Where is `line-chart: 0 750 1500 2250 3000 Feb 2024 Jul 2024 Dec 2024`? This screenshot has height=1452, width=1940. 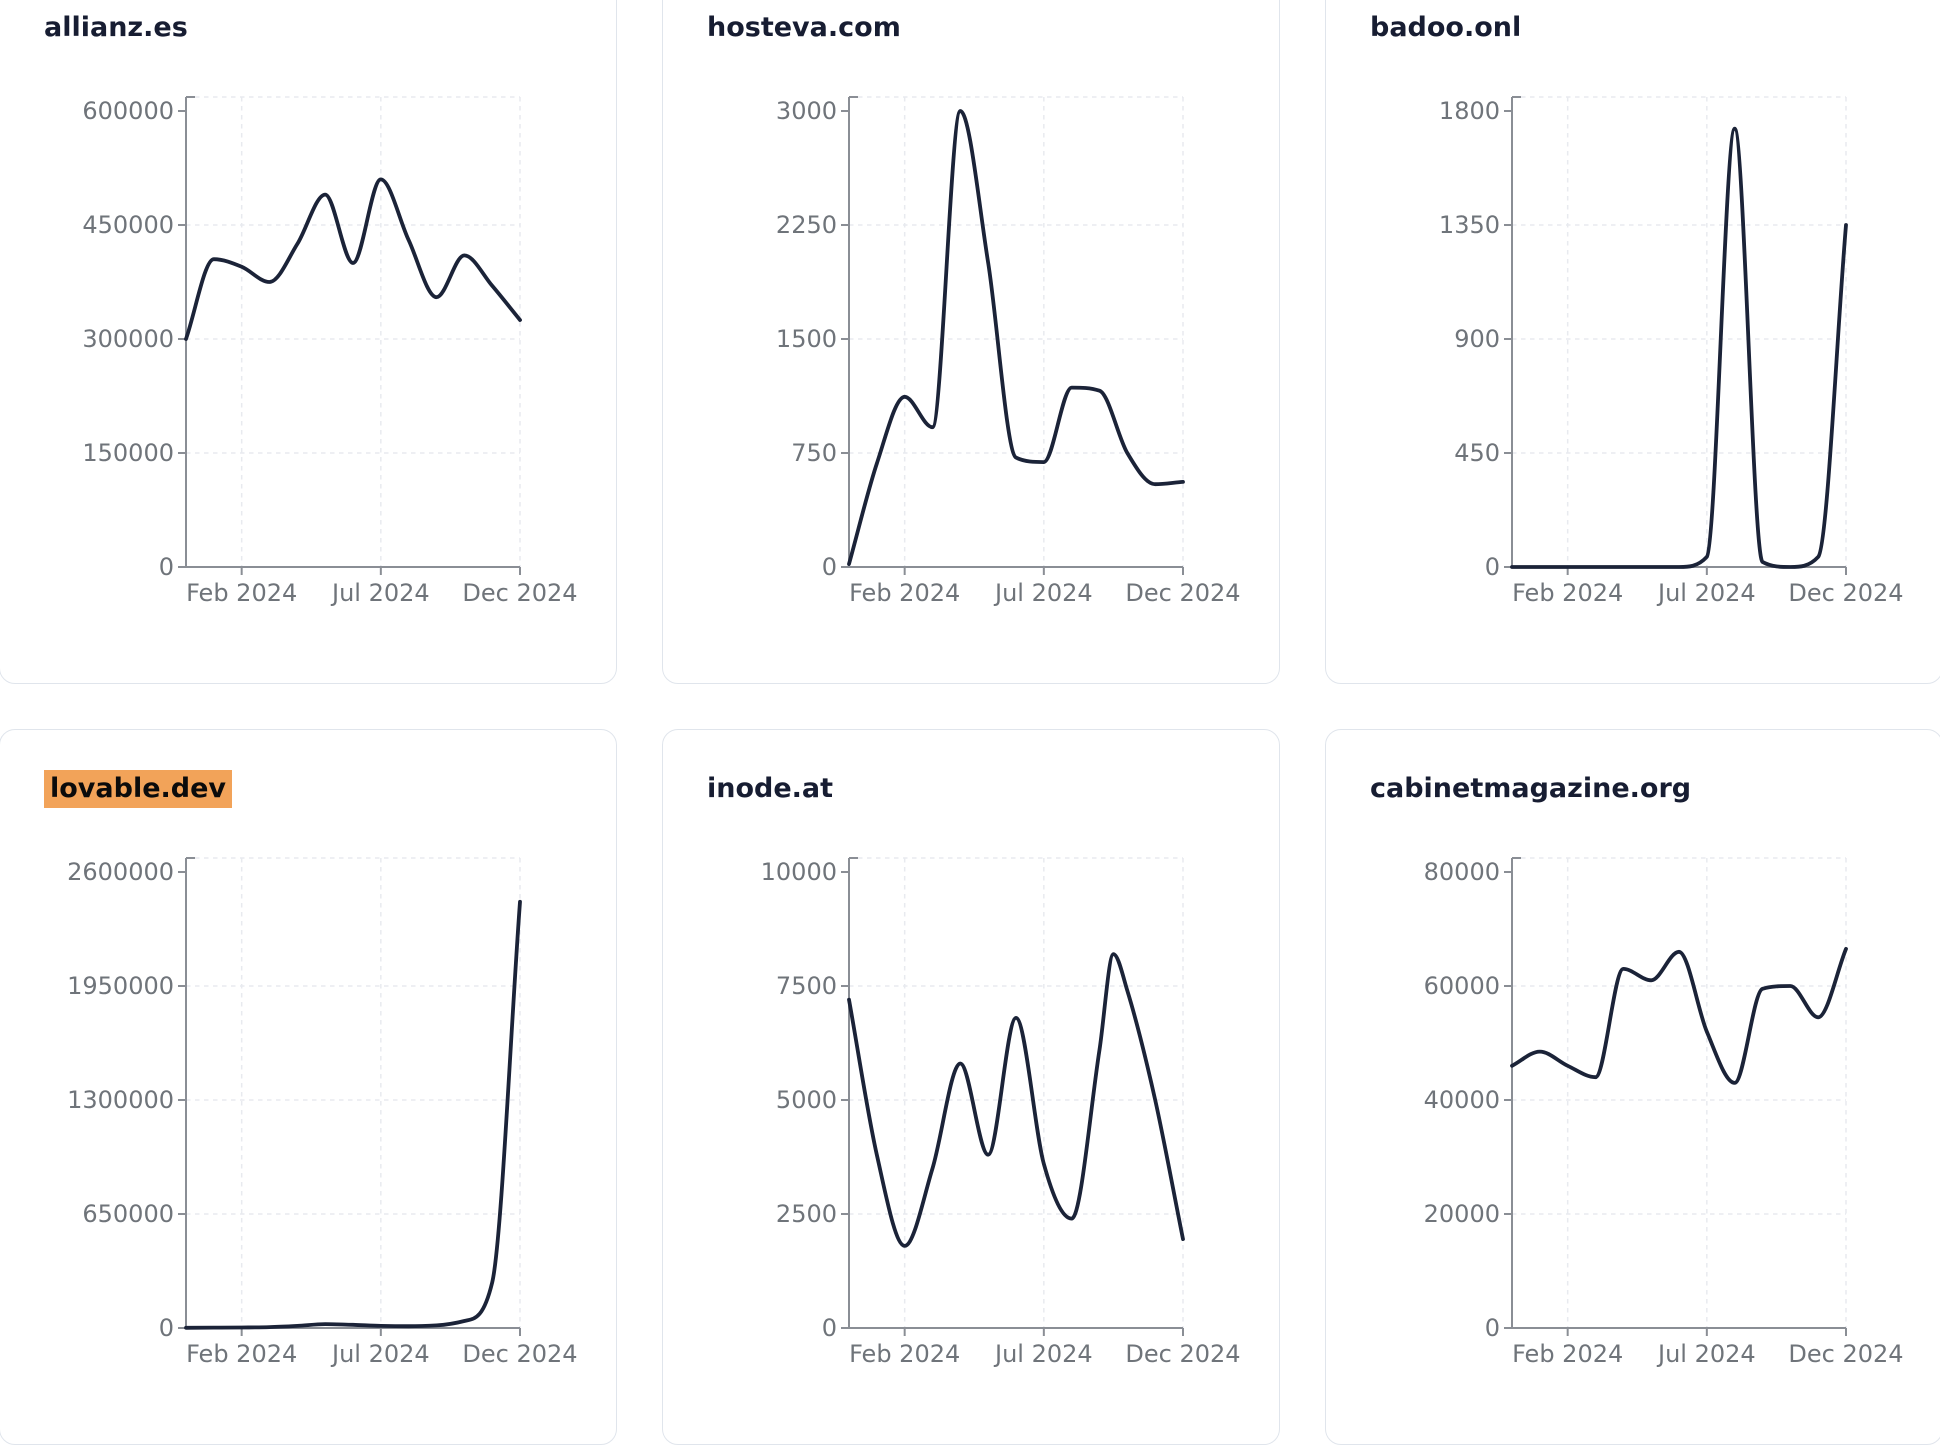
line-chart: 0 750 1500 2250 3000 Feb 2024 Jul 2024 Dec 2024 is located at coordinates (1008, 351).